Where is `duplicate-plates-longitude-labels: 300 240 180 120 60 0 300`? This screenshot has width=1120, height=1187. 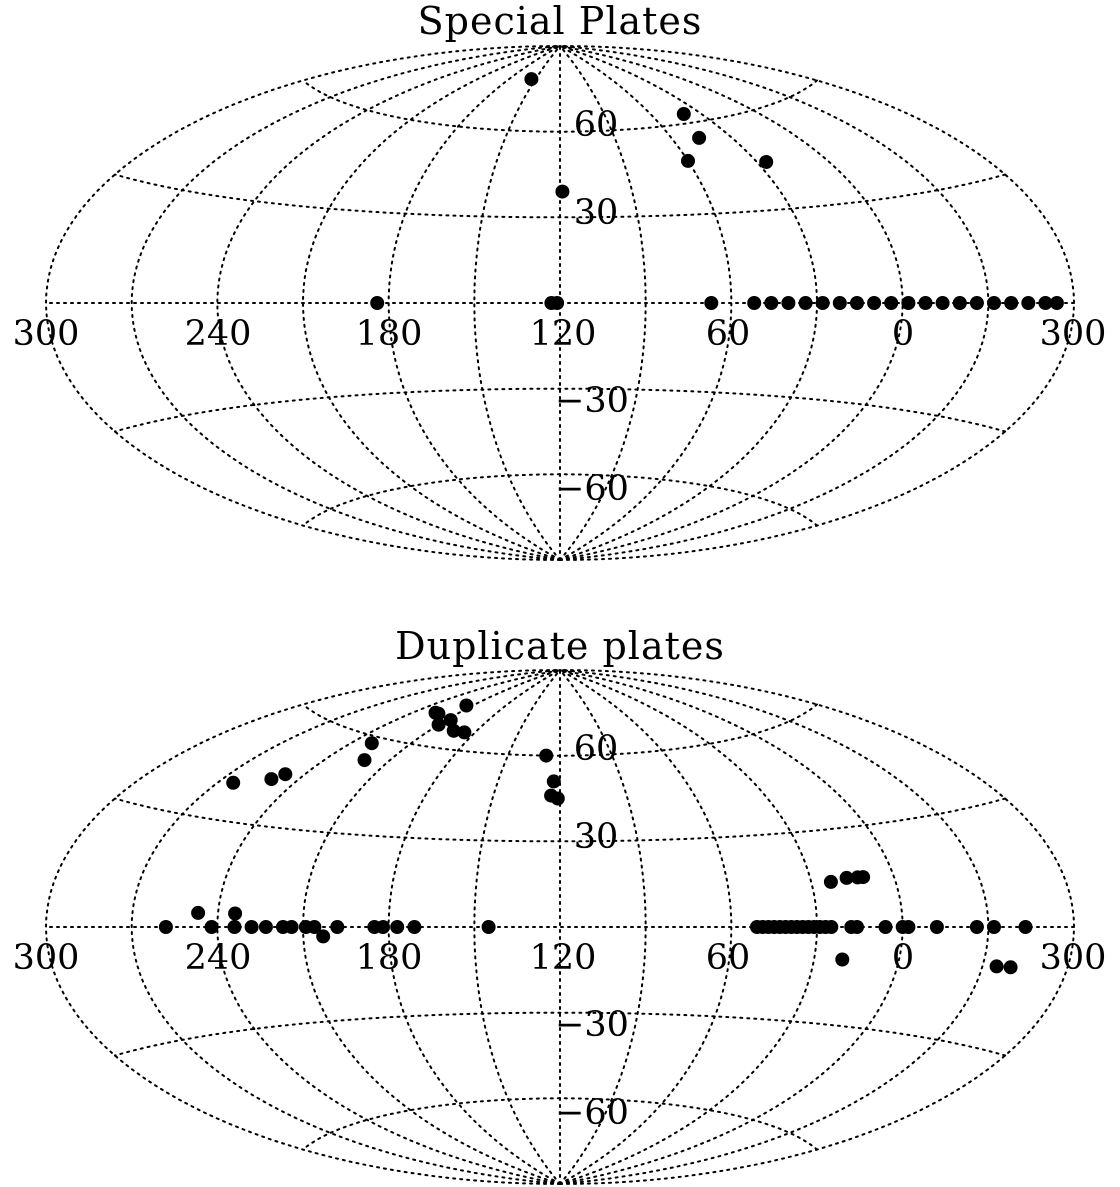 duplicate-plates-longitude-labels: 300 240 180 120 60 0 300 is located at coordinates (560, 958).